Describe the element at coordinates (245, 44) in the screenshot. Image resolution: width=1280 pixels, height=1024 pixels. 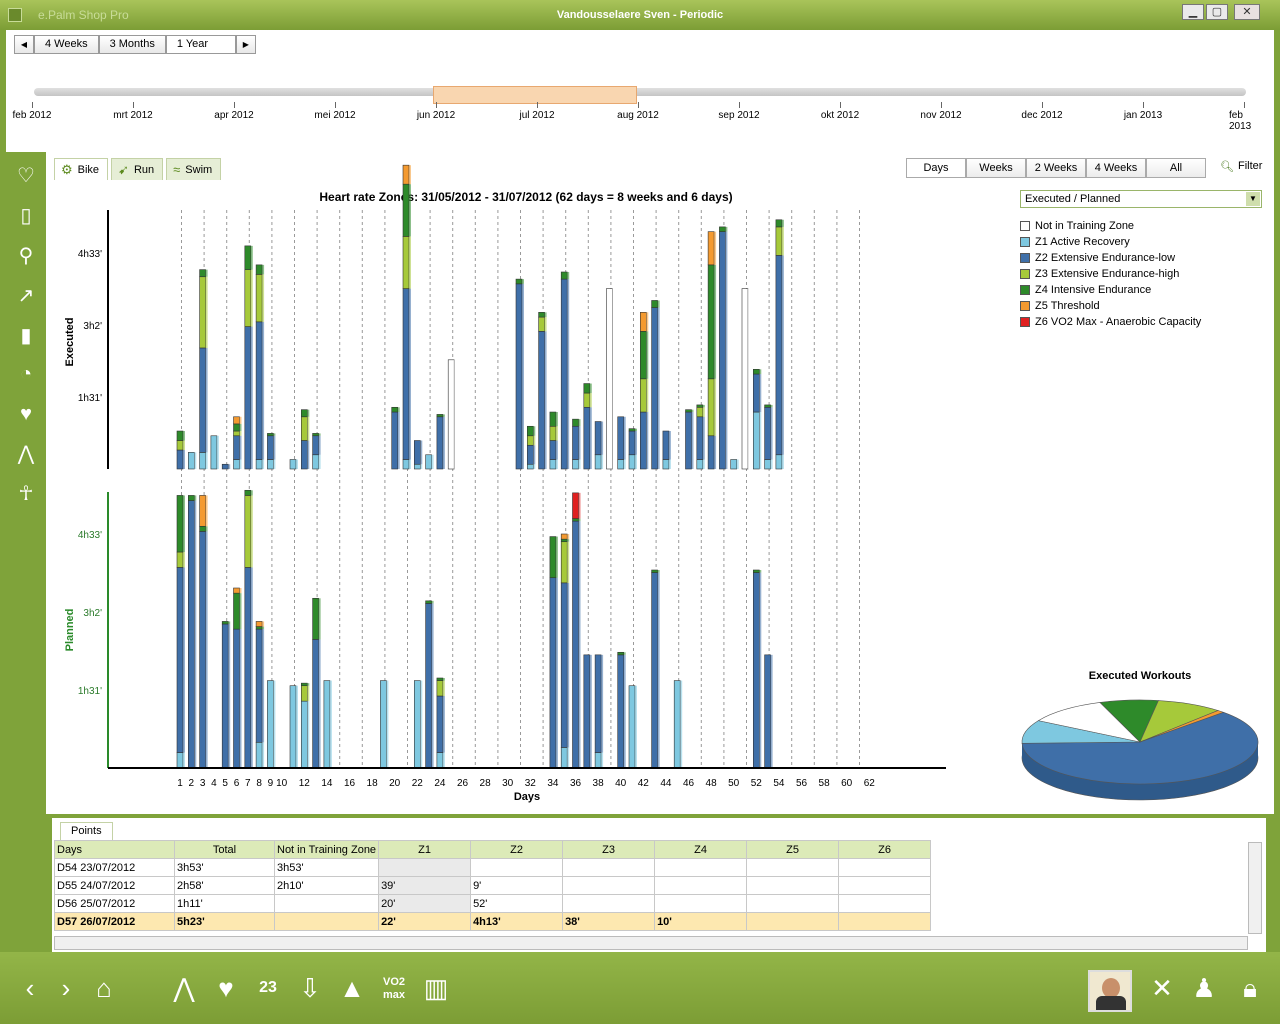
I see `next-period-button: ▶` at that location.